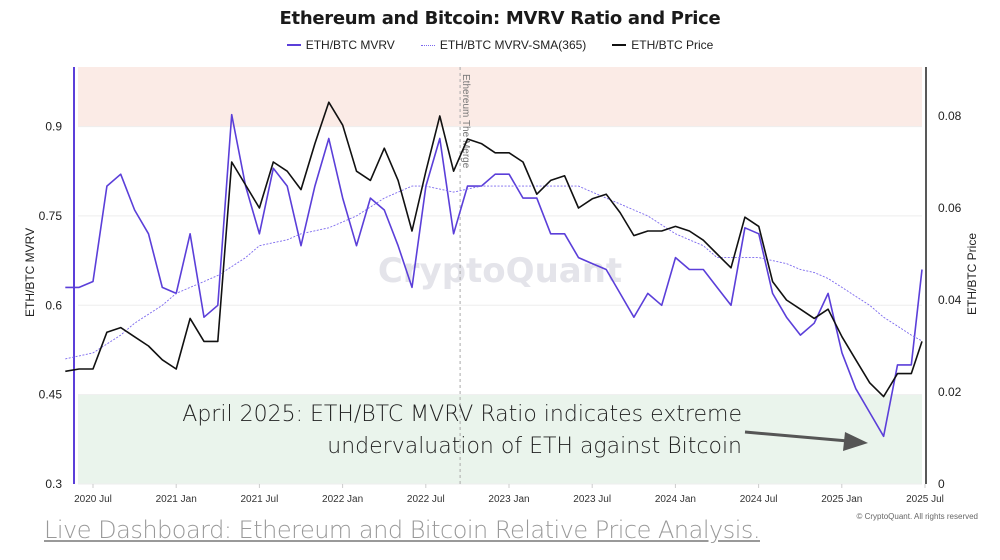  What do you see at coordinates (53, 484) in the screenshot?
I see `y-tick-left: 0.3` at bounding box center [53, 484].